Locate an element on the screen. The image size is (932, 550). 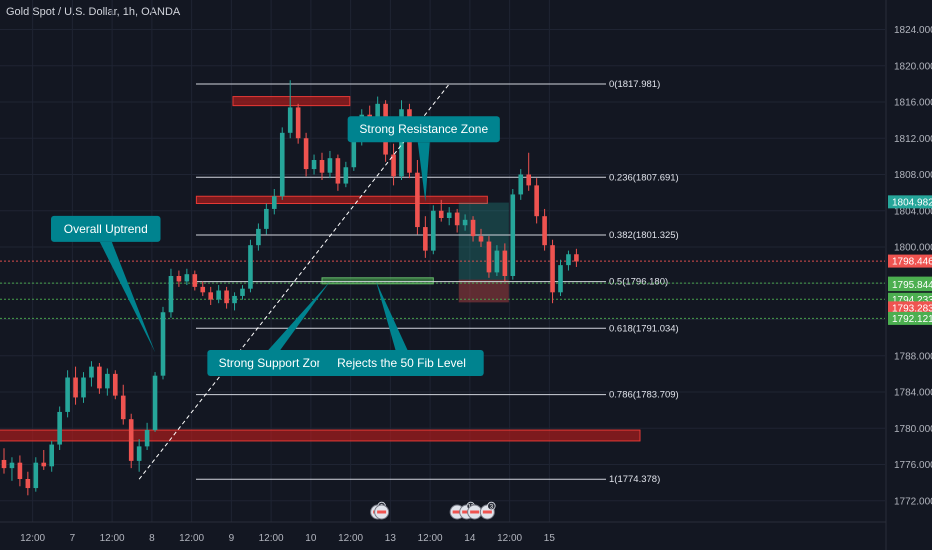
price-axis-tick: 1816.000 is located at coordinates (913, 103).